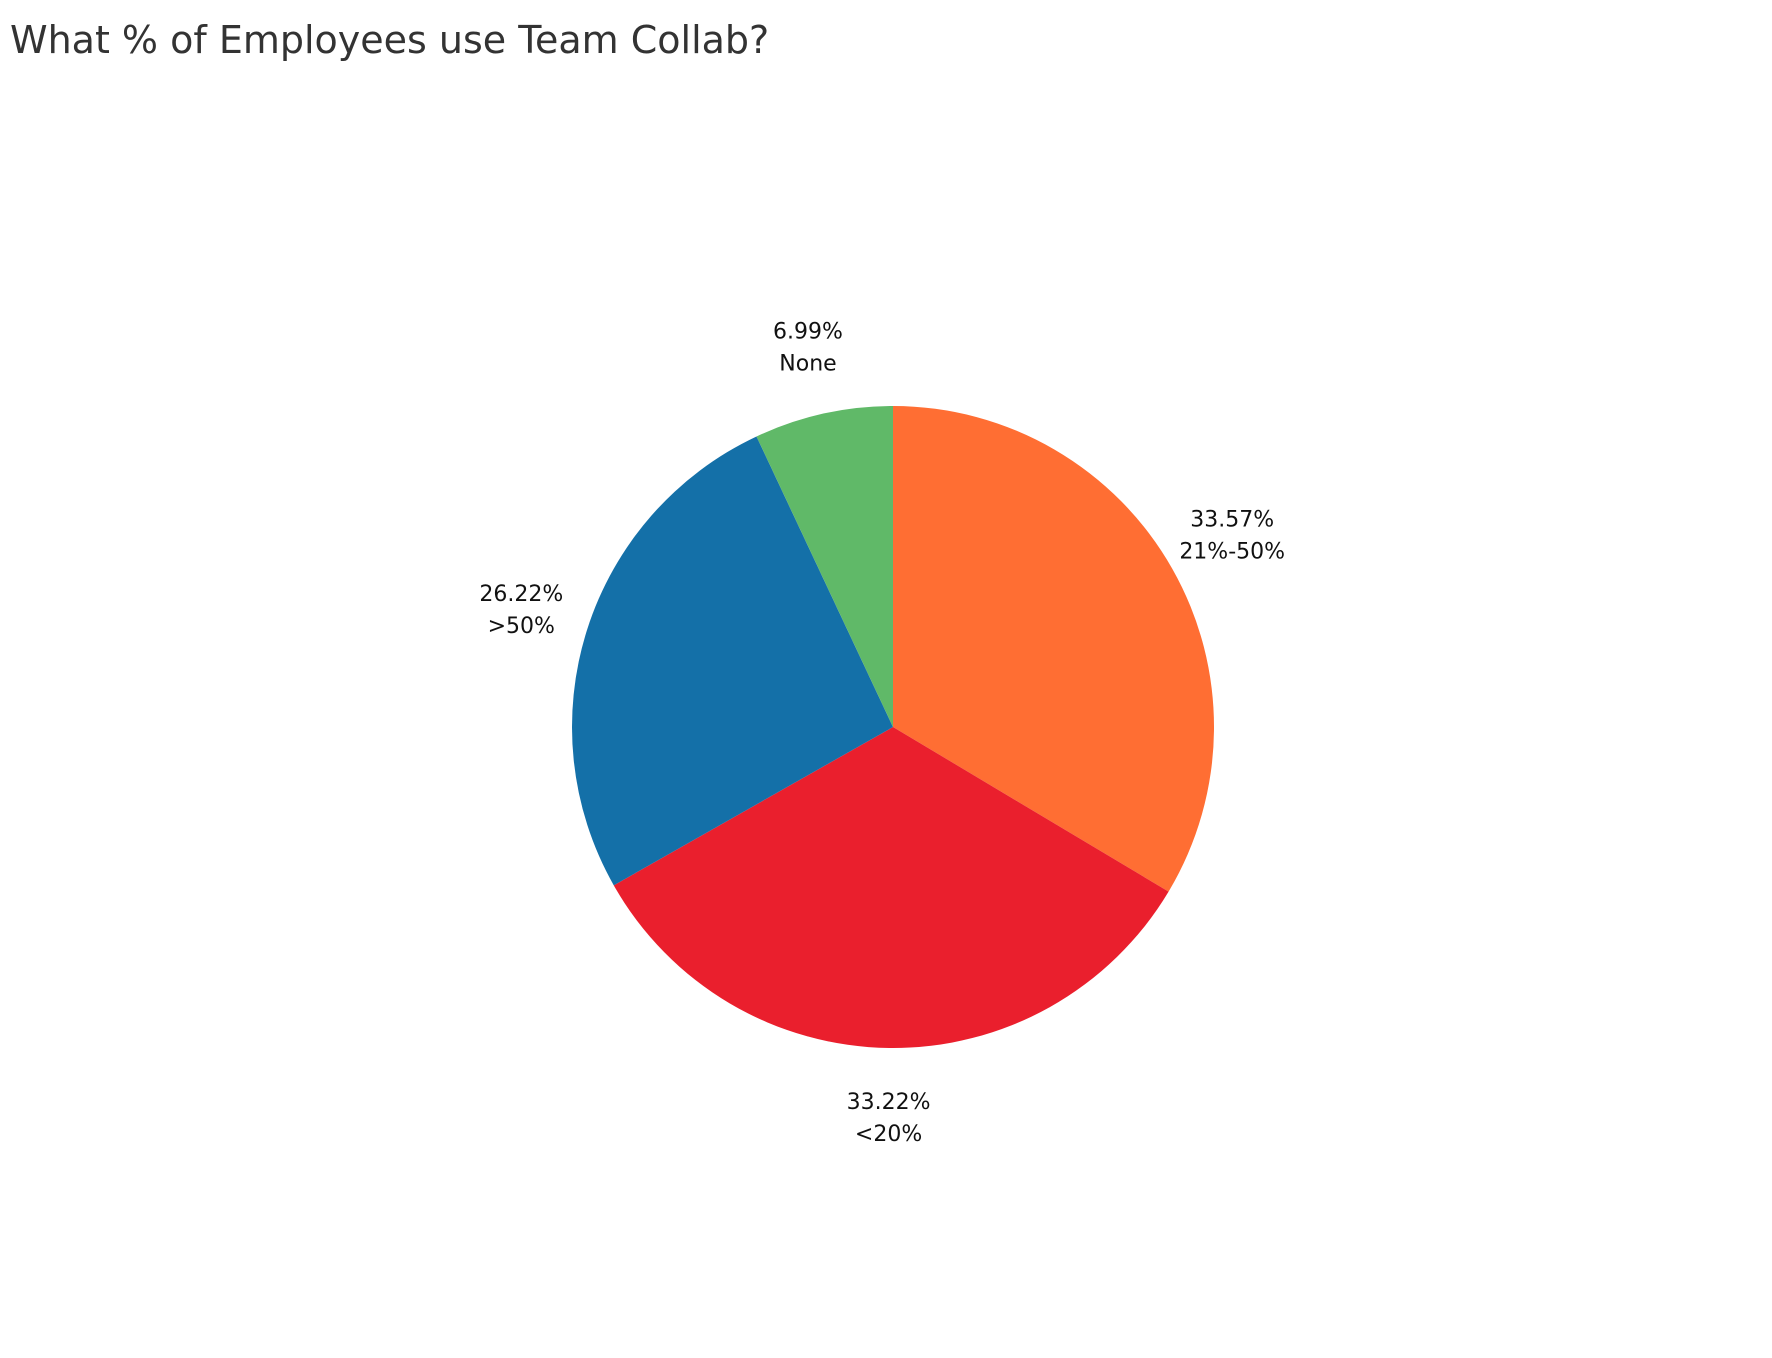 The height and width of the screenshot is (1358, 1772). I want to click on slice-value-label-1: 33.22%, so click(889, 1102).